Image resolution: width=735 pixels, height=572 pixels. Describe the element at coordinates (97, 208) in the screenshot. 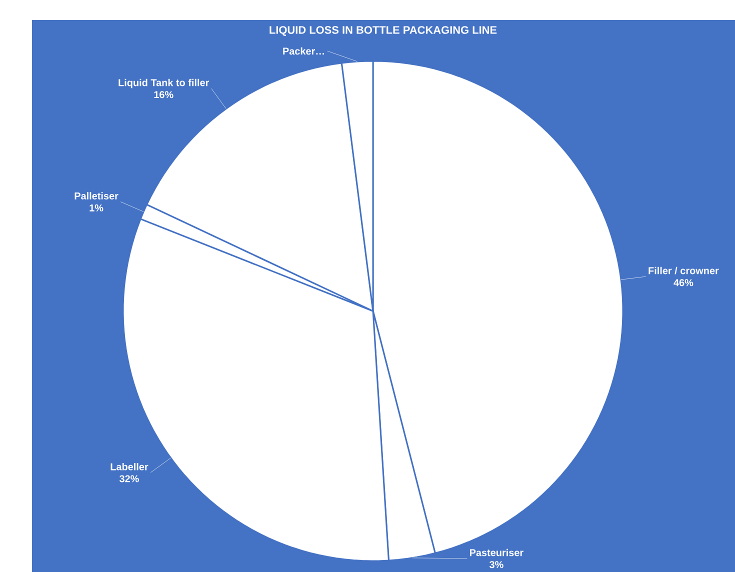

I see `data-label: 1%` at that location.